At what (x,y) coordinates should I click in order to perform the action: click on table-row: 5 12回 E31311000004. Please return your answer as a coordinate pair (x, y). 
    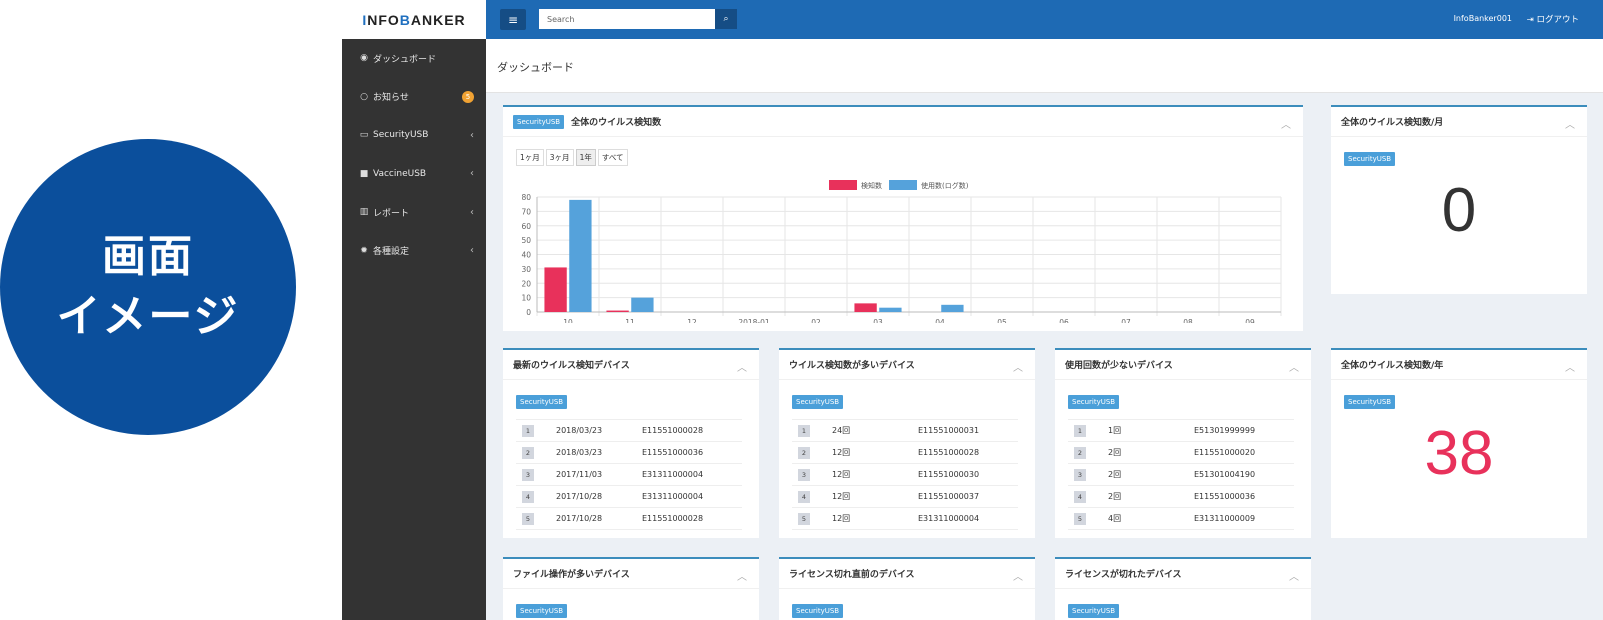
    Looking at the image, I should click on (905, 518).